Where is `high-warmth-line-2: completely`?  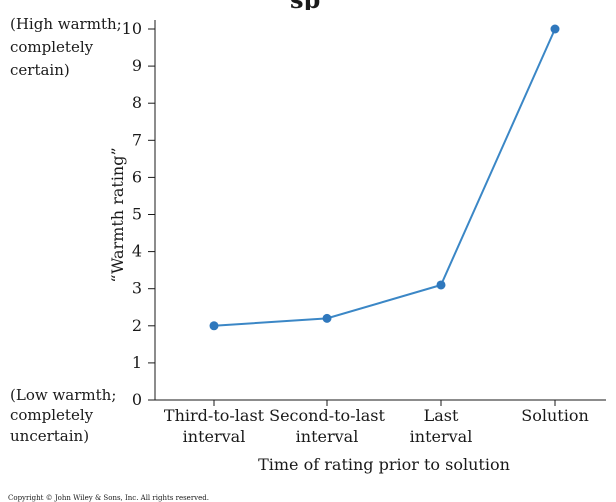
high-warmth-line-2: completely is located at coordinates (52, 47).